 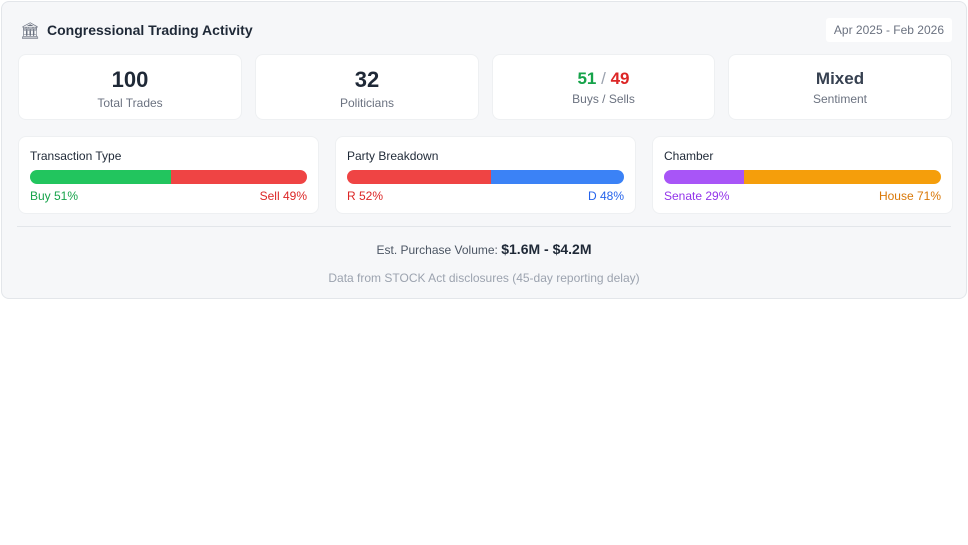 What do you see at coordinates (130, 79) in the screenshot?
I see `stat-value: 100` at bounding box center [130, 79].